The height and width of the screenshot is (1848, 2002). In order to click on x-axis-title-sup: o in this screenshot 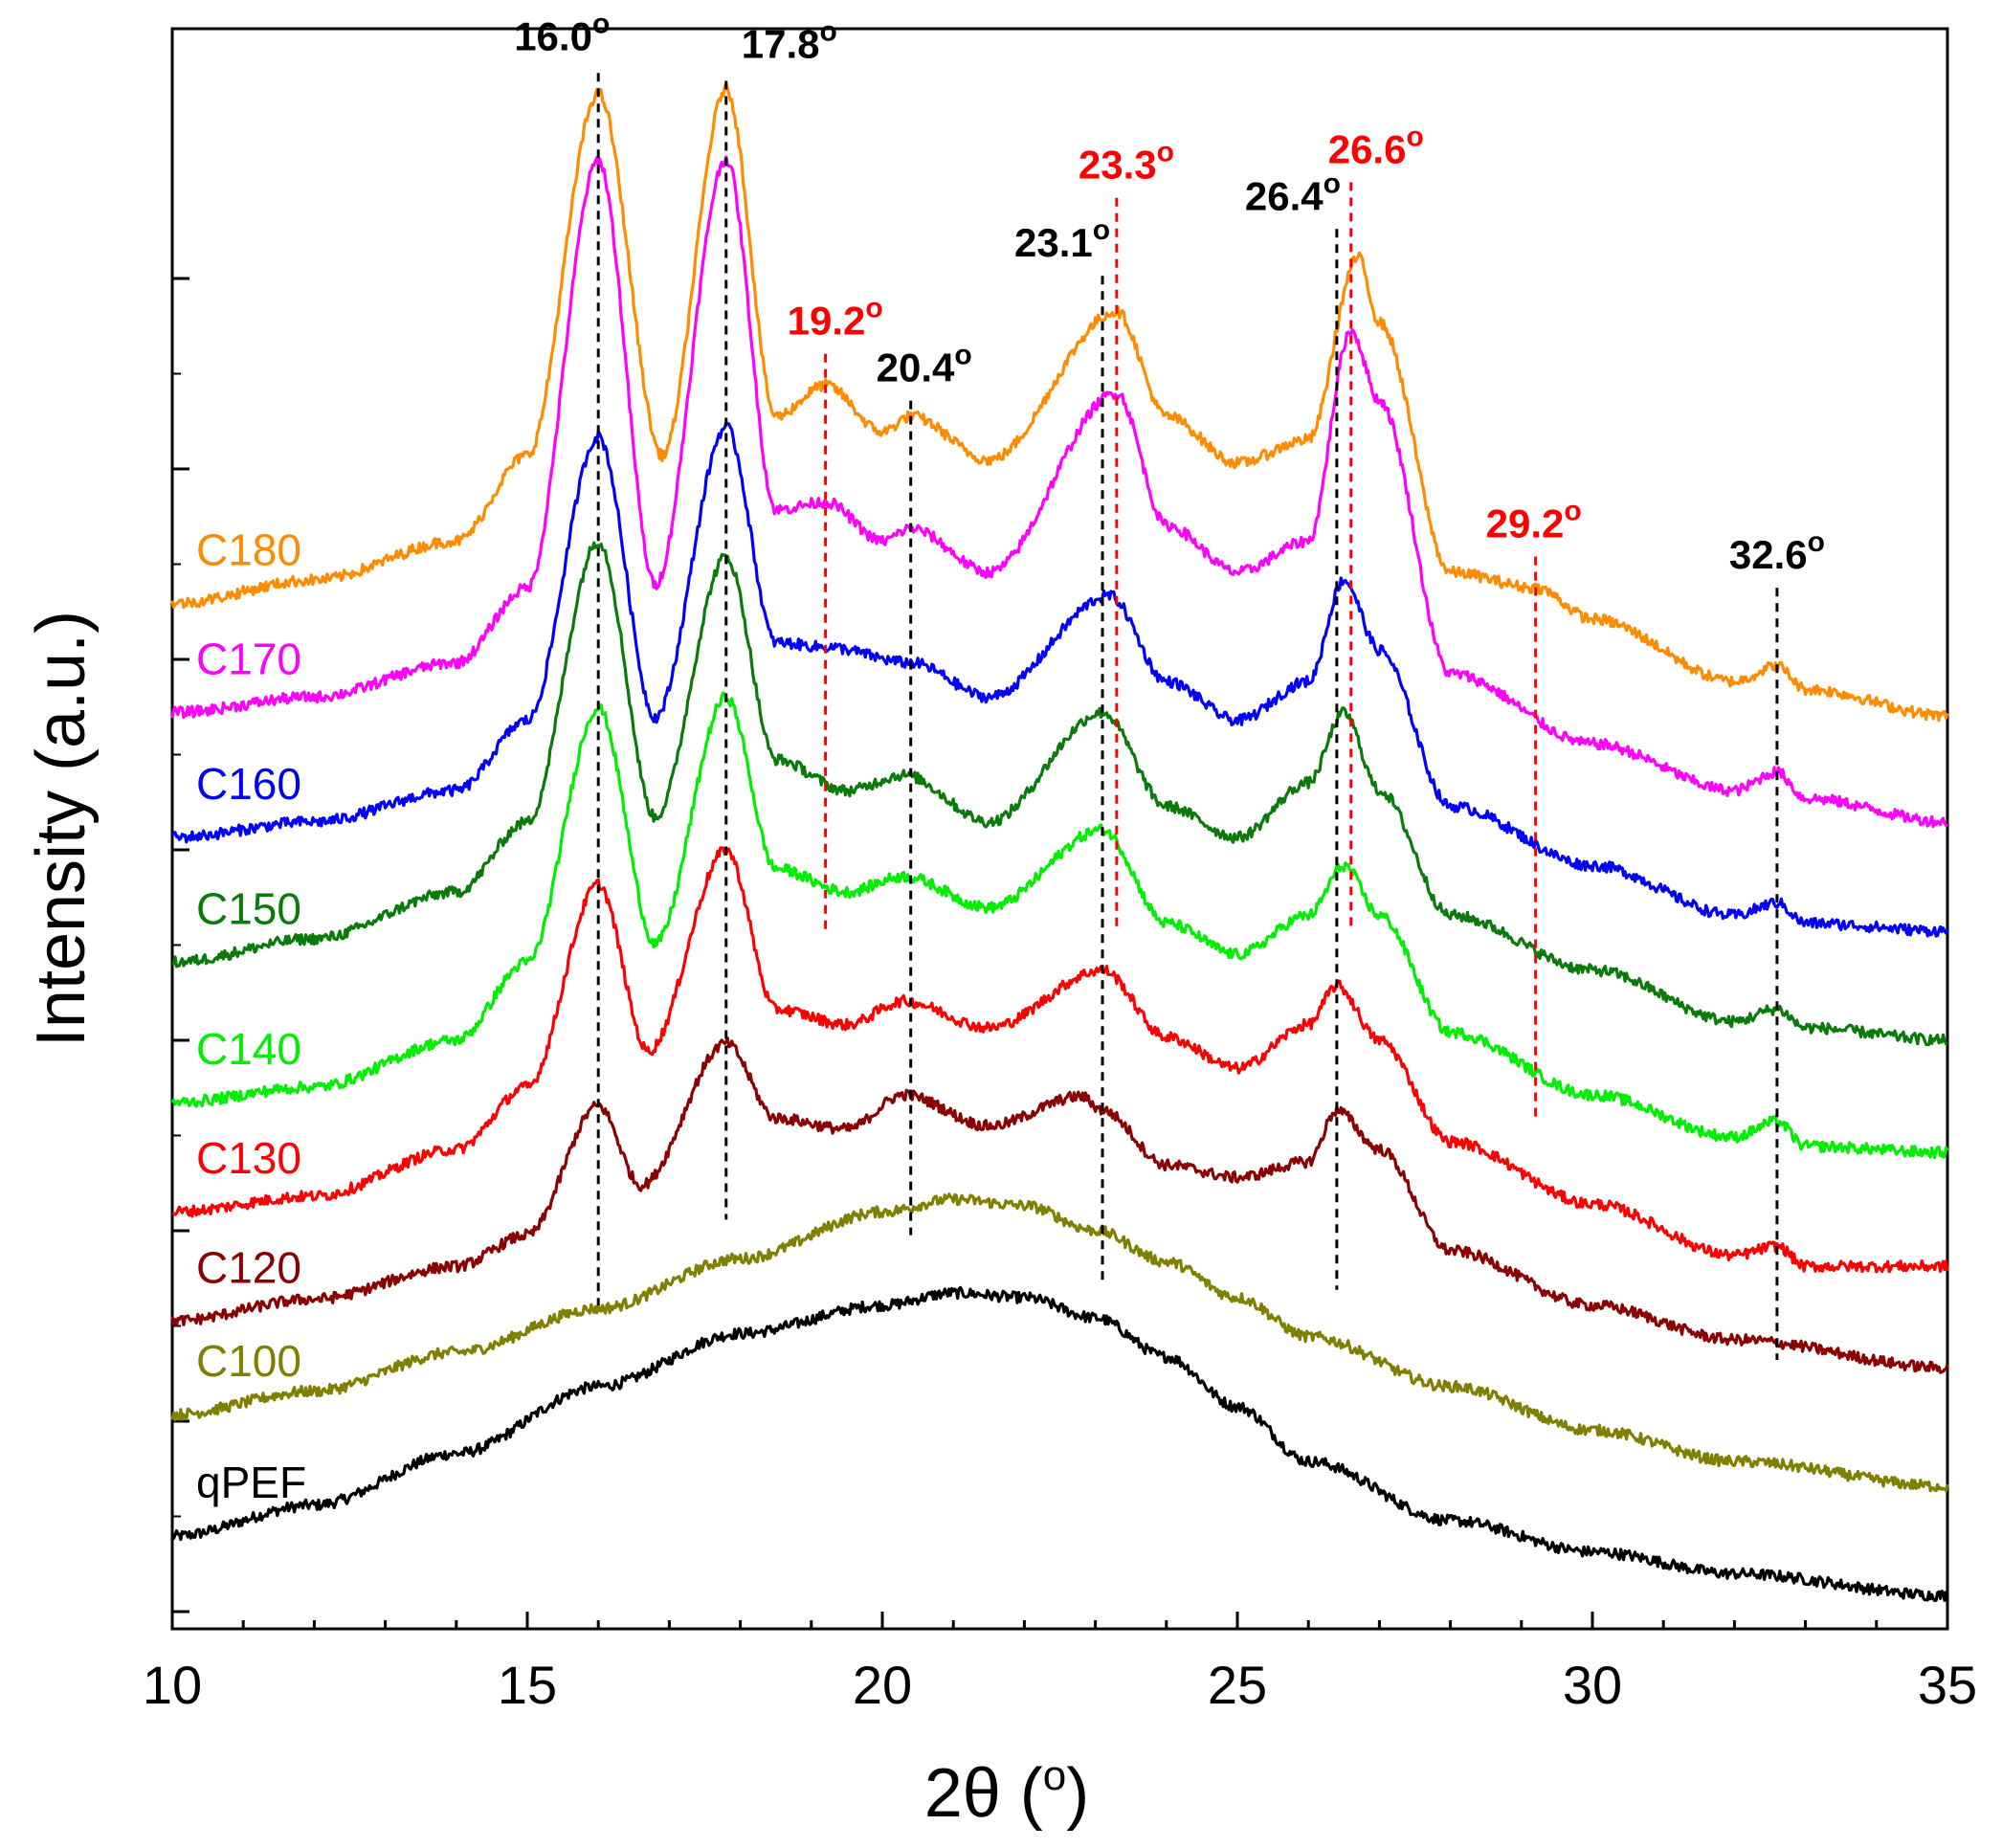, I will do `click(1054, 1776)`.